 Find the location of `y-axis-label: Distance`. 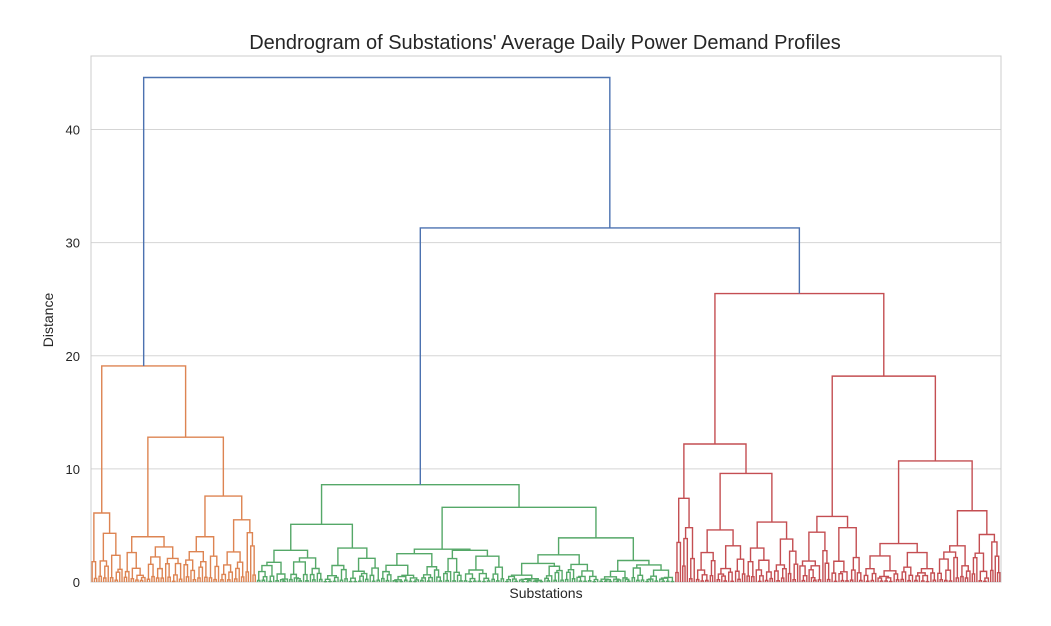

y-axis-label: Distance is located at coordinates (48, 320).